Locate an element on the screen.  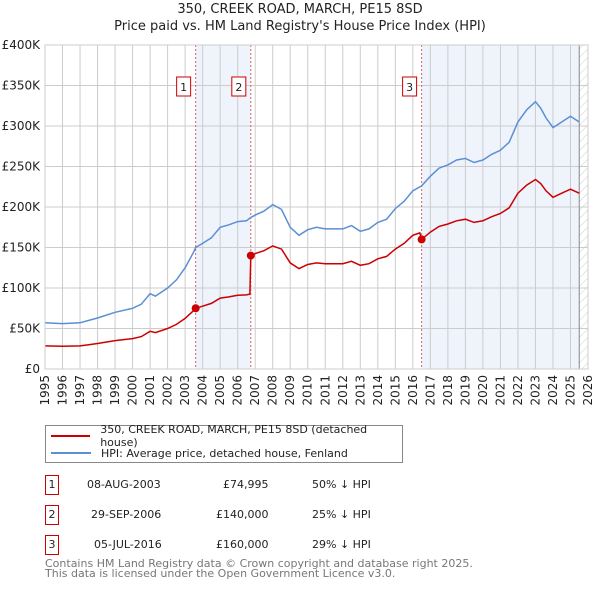
y-tick-label: £100K is located at coordinates (22, 288).